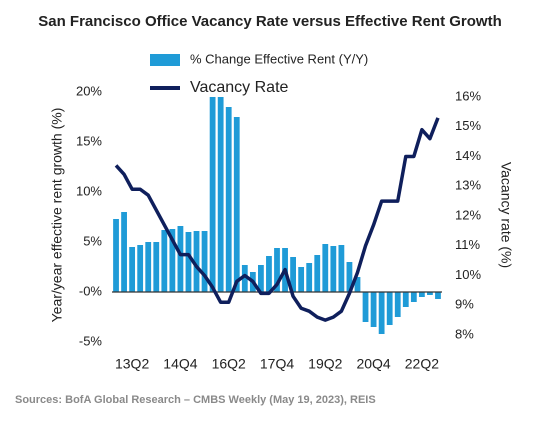 The width and height of the screenshot is (552, 429). Describe the element at coordinates (468, 214) in the screenshot. I see `y2-tick-label: 12%` at that location.